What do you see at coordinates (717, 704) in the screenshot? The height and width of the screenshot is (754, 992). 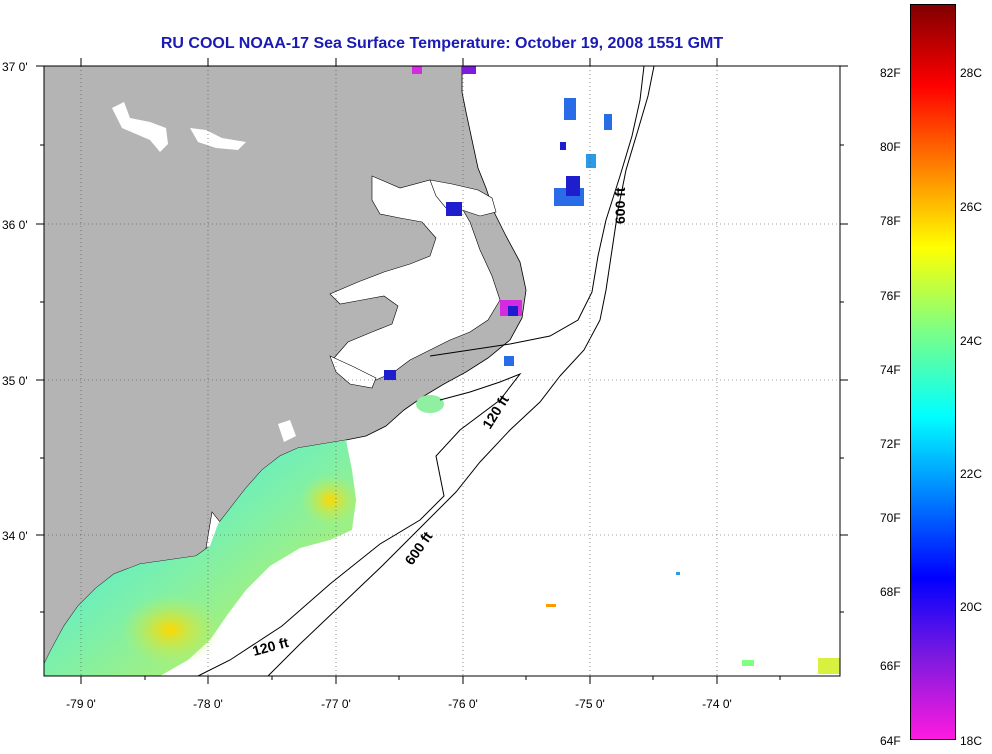 I see `lon-label-74: -74 0'` at bounding box center [717, 704].